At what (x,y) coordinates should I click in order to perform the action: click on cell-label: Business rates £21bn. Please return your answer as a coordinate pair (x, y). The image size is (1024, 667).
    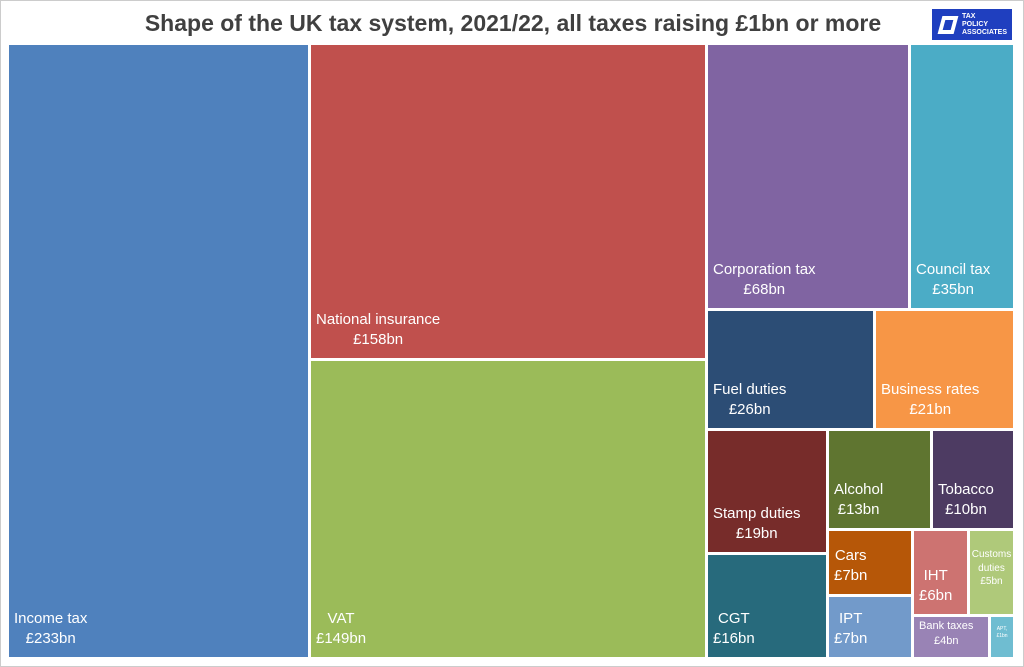
    Looking at the image, I should click on (930, 400).